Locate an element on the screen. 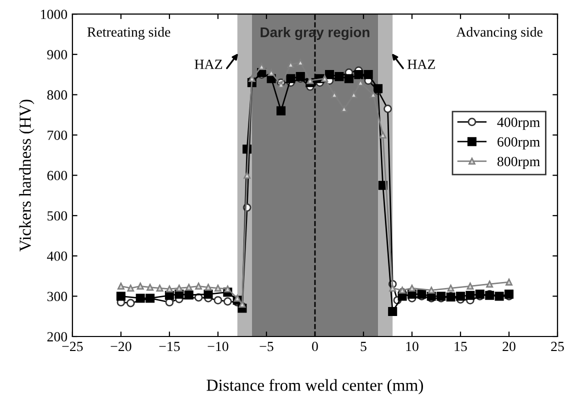  band-label: Dark gray region is located at coordinates (315, 33).